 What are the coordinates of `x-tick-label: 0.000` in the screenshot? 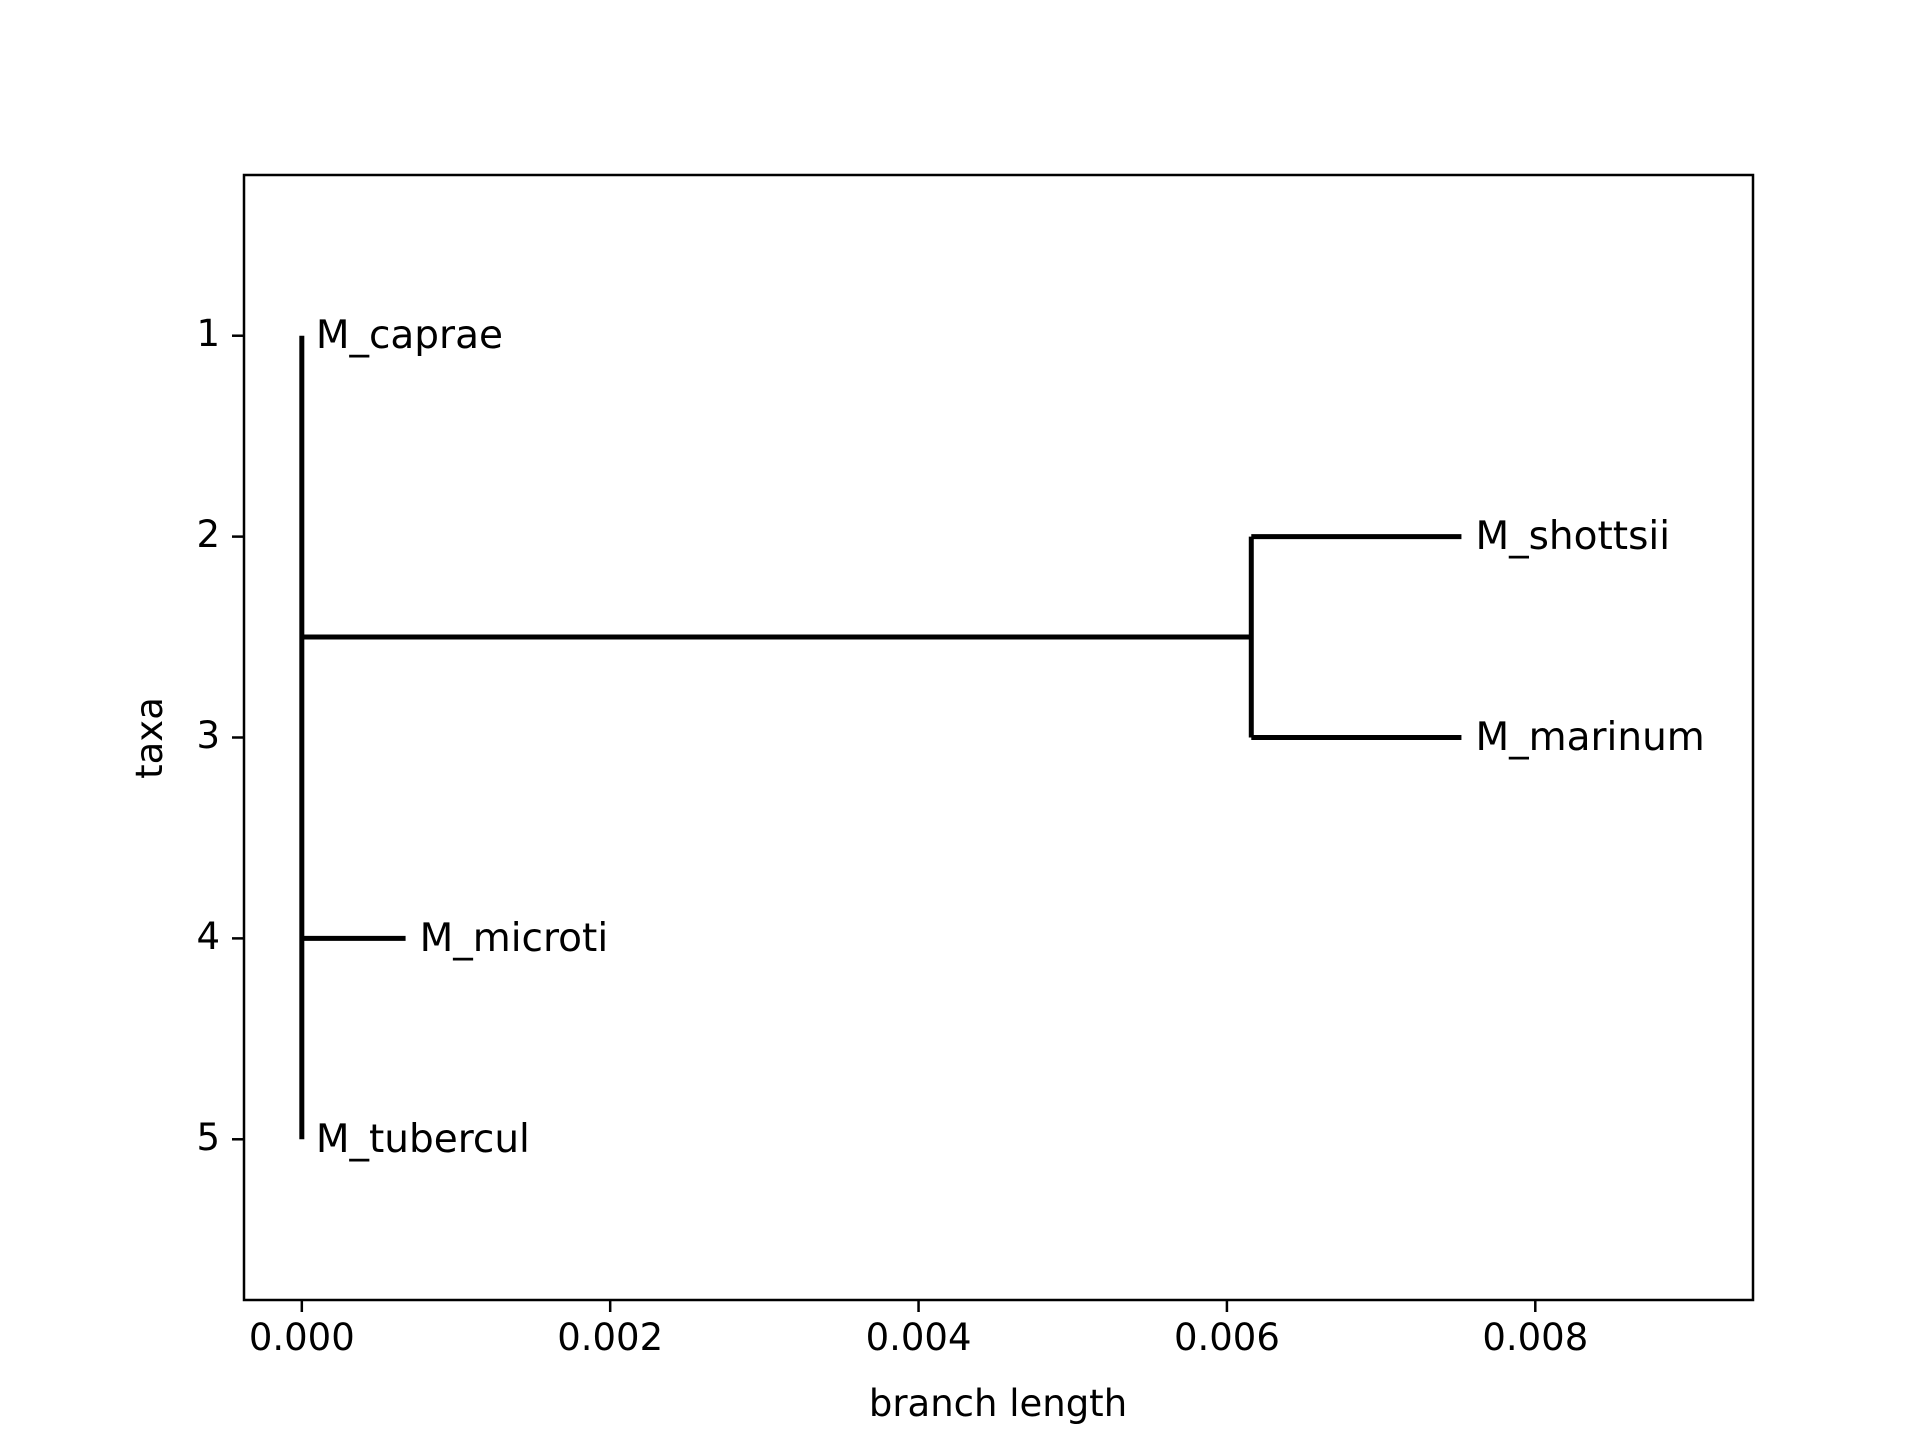 It's located at (302, 1337).